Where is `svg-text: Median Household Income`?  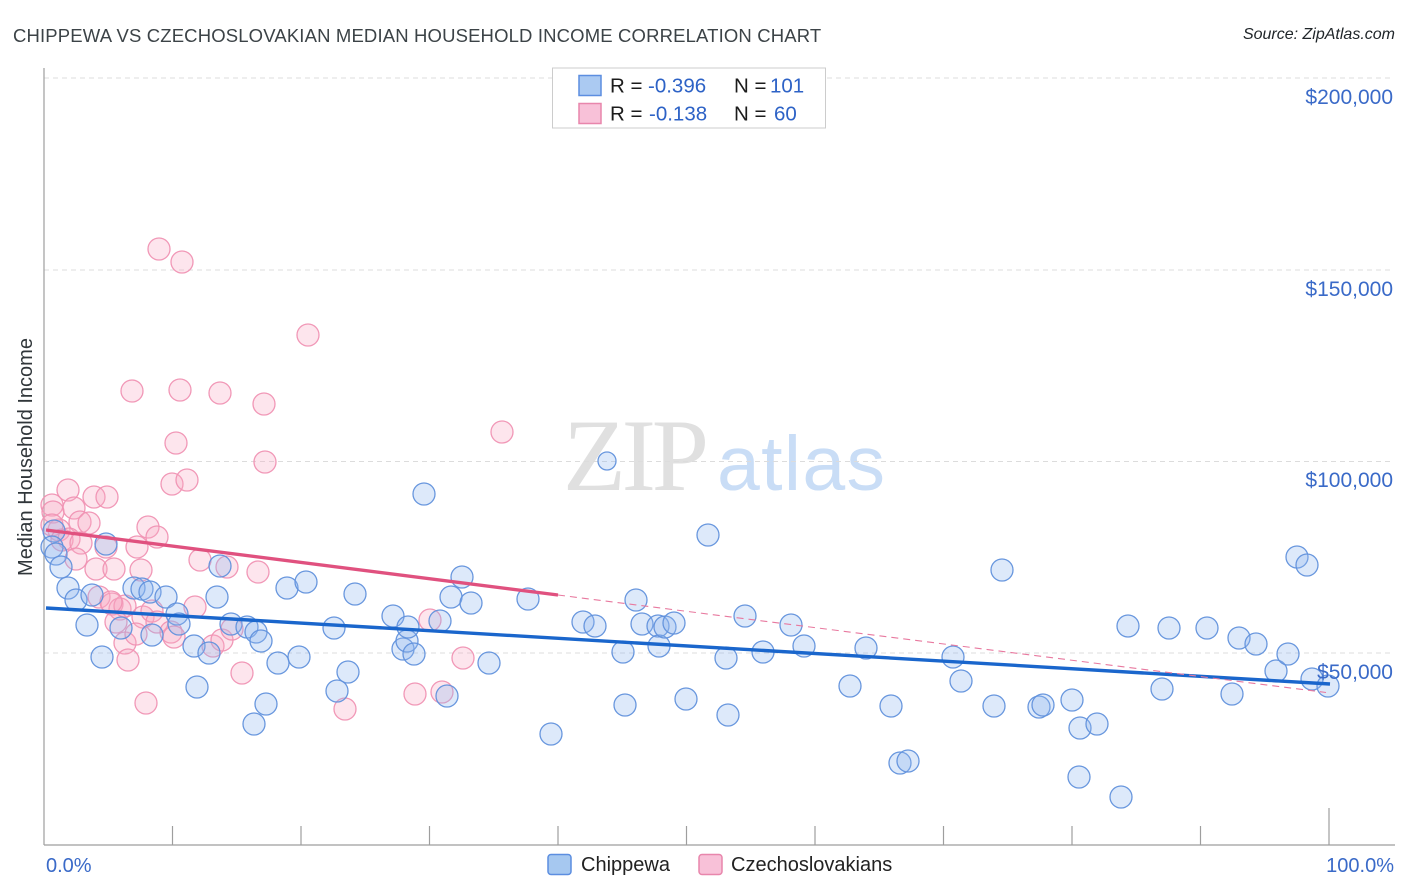
svg-text: Median Household Income is located at coordinates (26, 457).